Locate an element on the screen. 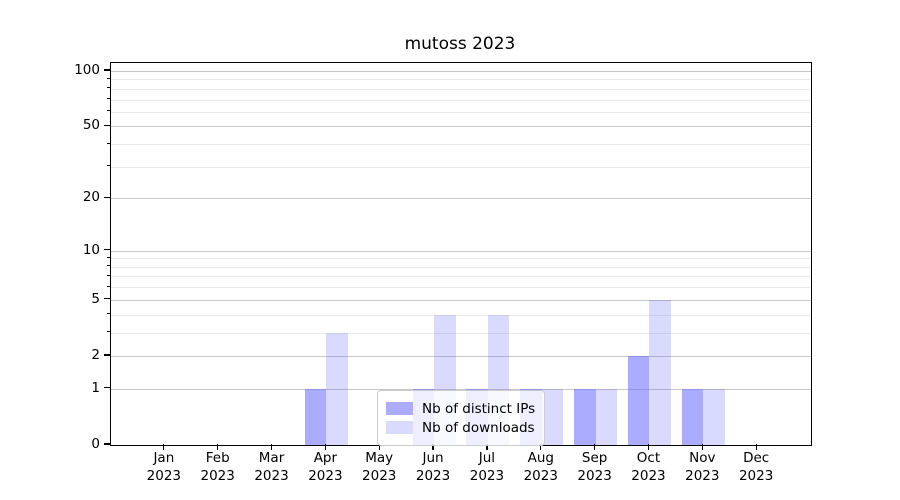 The width and height of the screenshot is (900, 500). y-tick-label: 2 is located at coordinates (95, 354).